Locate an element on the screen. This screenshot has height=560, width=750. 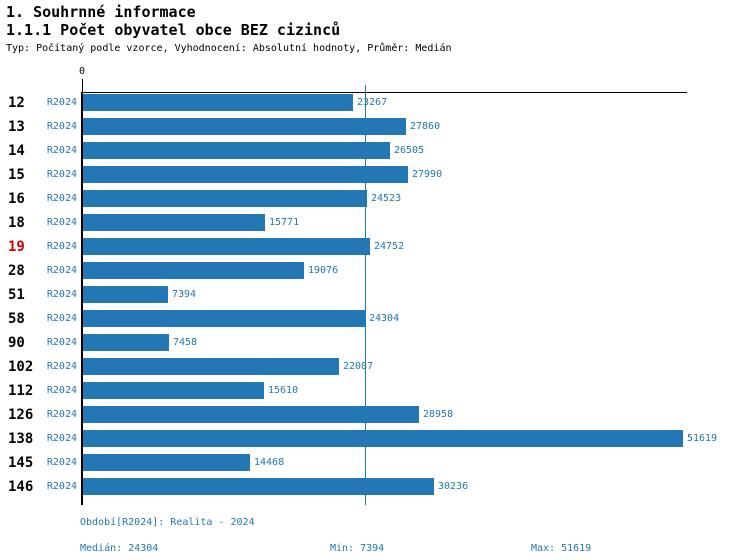
bar-value-label: 7394 is located at coordinates (184, 294).